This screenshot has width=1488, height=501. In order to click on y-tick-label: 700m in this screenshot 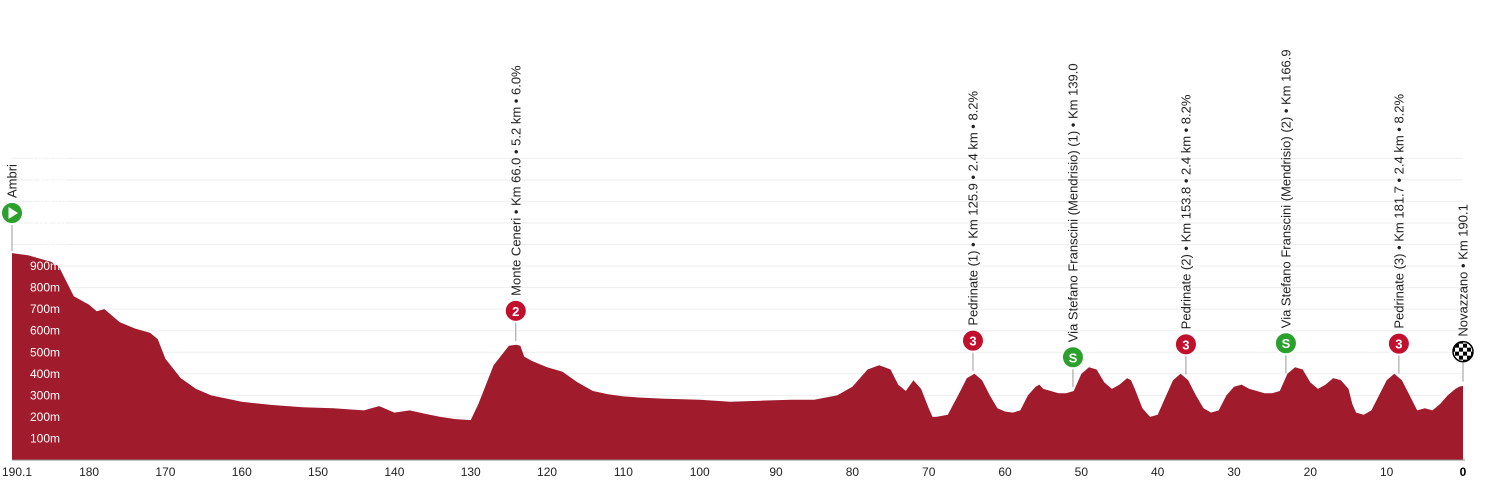, I will do `click(45, 309)`.